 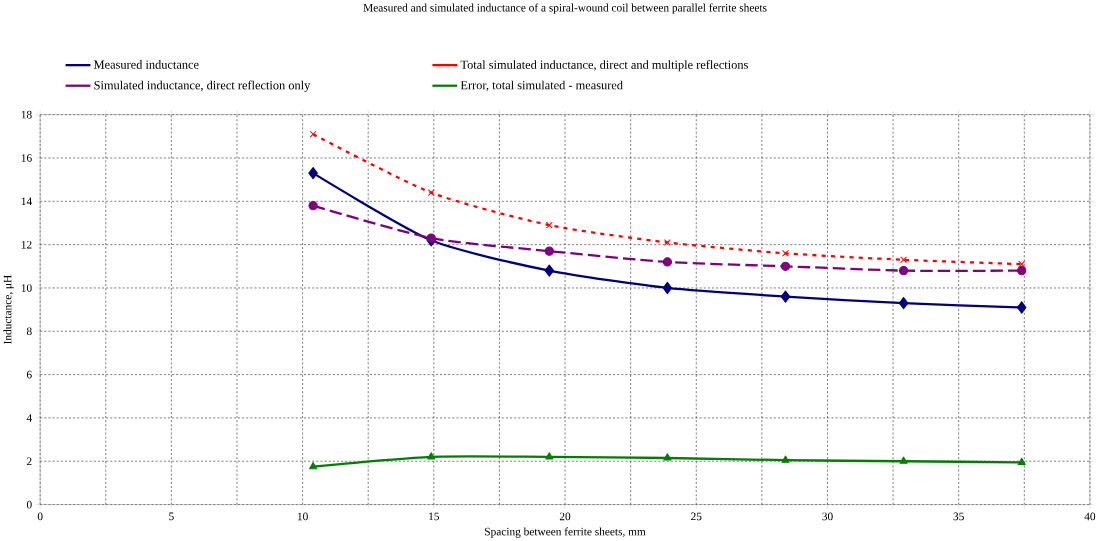 I want to click on y-tick-label: 0, so click(x=29, y=504).